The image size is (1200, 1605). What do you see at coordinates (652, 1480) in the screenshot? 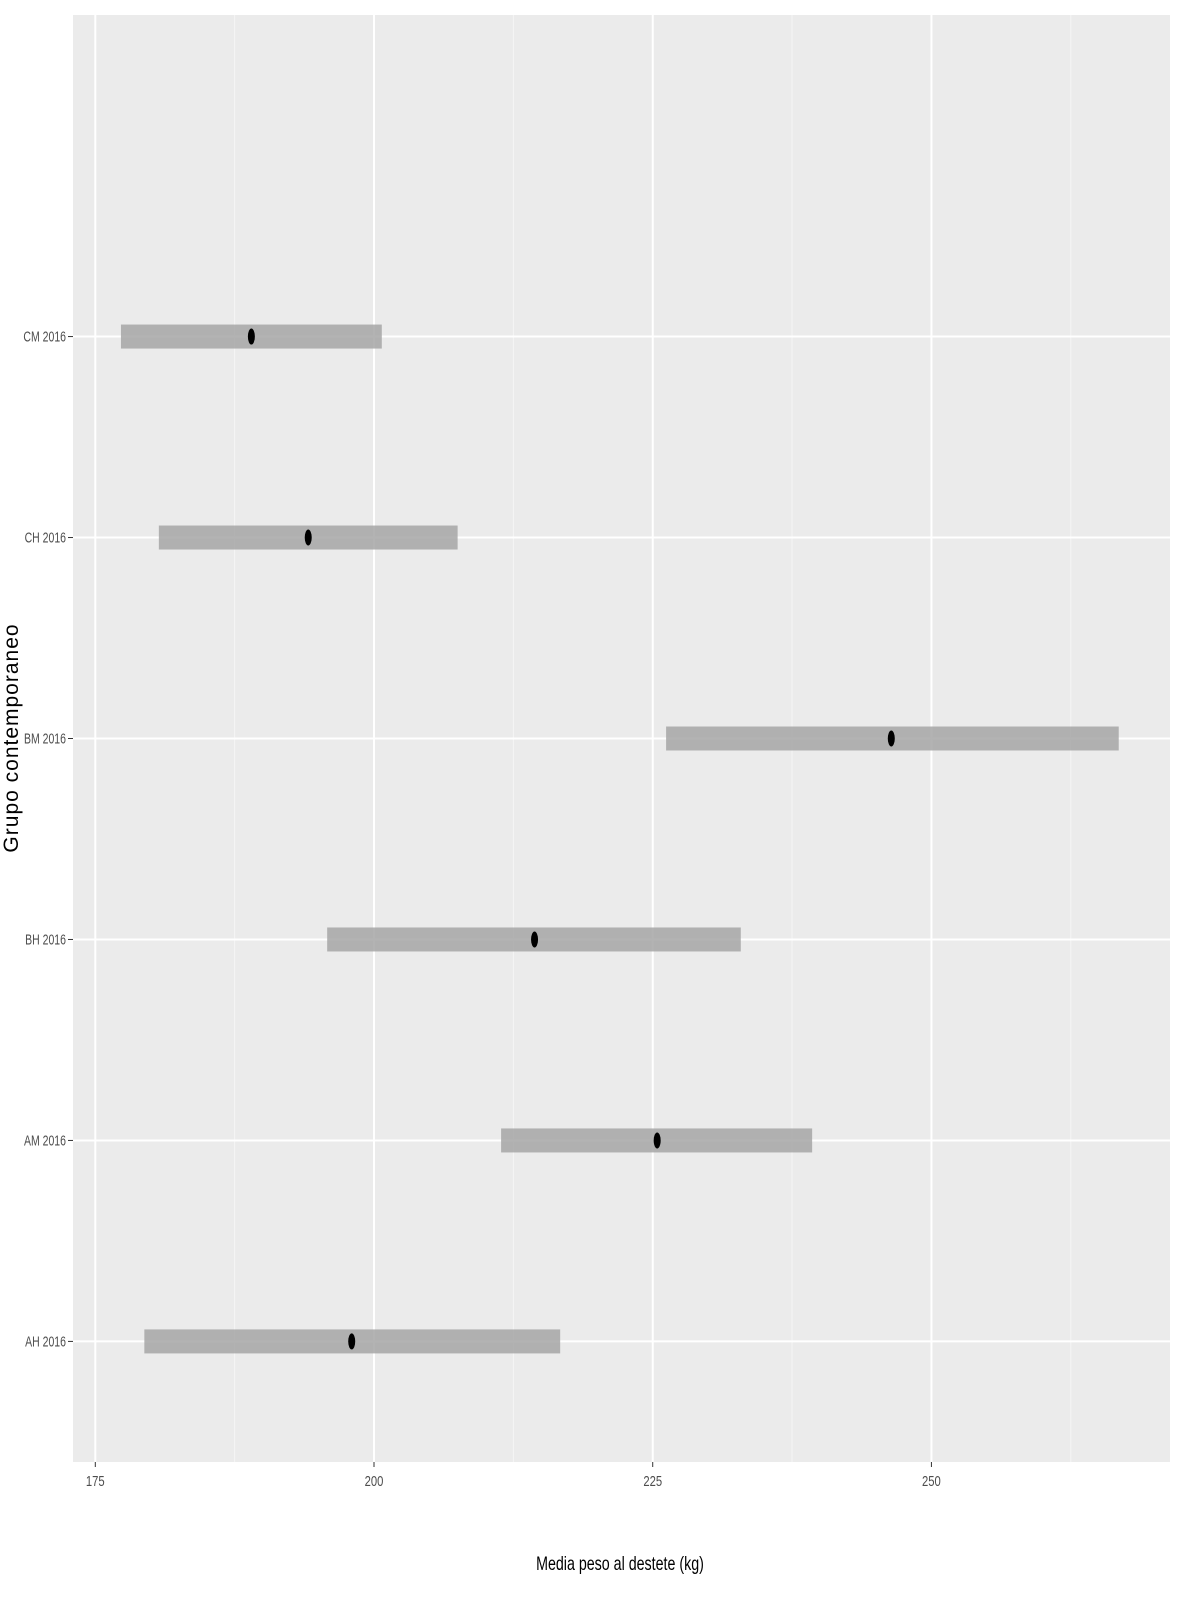
I see `x-tick-label: 225` at bounding box center [652, 1480].